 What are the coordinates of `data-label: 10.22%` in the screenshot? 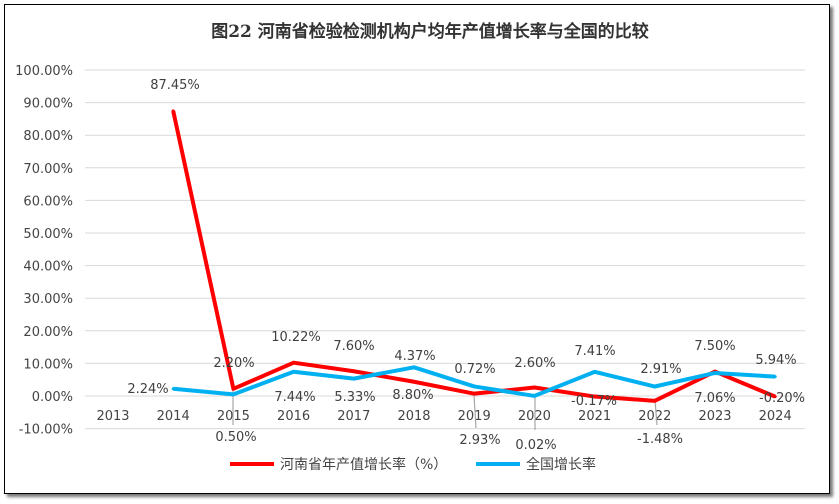 It's located at (296, 337).